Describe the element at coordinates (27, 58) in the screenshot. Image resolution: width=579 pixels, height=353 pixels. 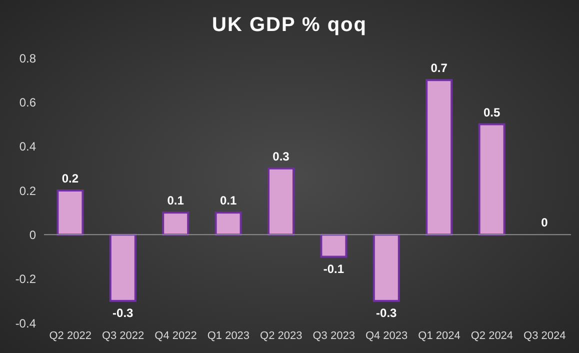
I see `y-tick-label: 0.8` at that location.